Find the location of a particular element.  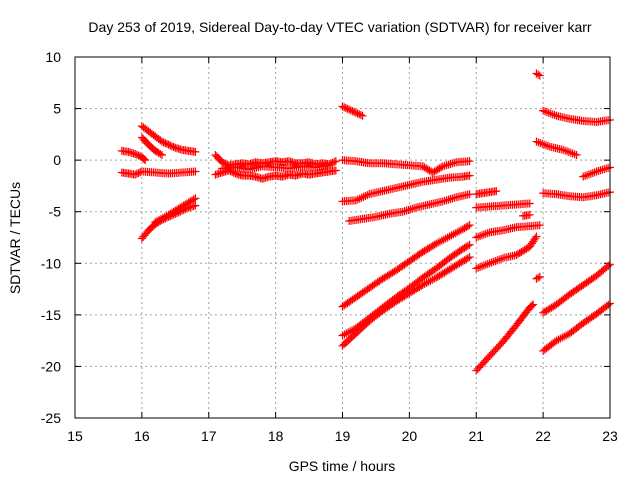

series-x is located at coordinates (576, 116).